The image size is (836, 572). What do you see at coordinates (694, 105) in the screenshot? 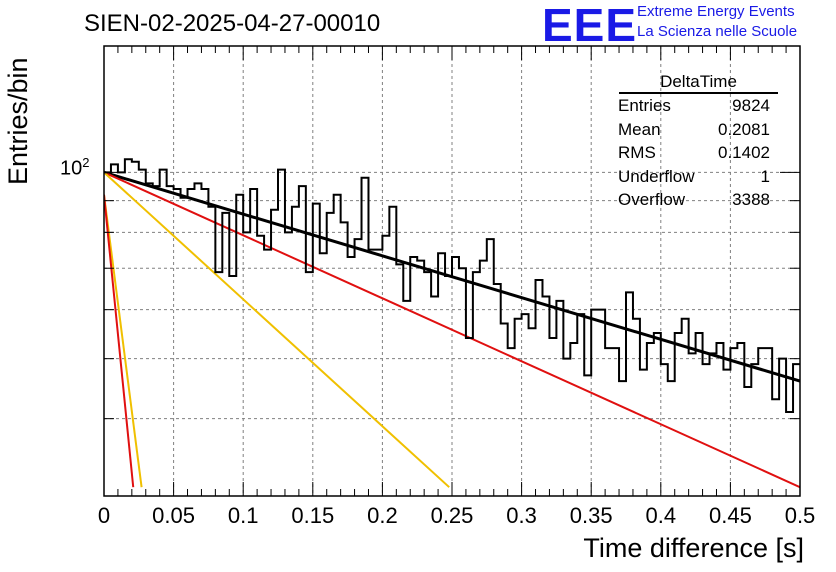
I see `stats-row: Entries 9824` at bounding box center [694, 105].